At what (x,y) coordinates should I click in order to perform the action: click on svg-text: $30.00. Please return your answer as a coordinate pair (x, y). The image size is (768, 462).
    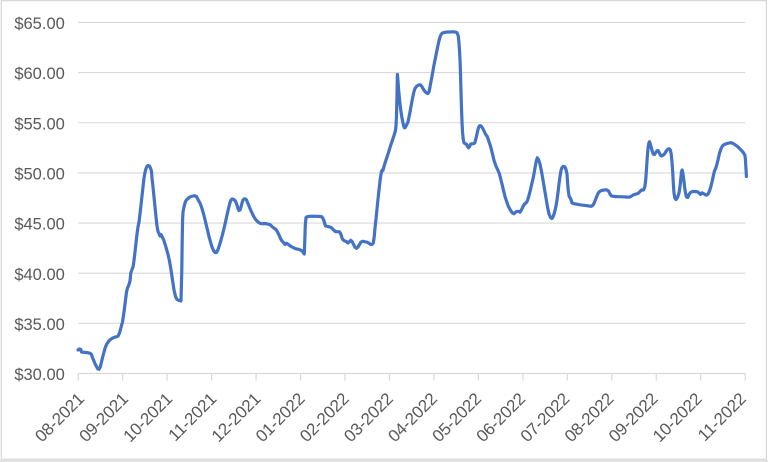
    Looking at the image, I should click on (39, 375).